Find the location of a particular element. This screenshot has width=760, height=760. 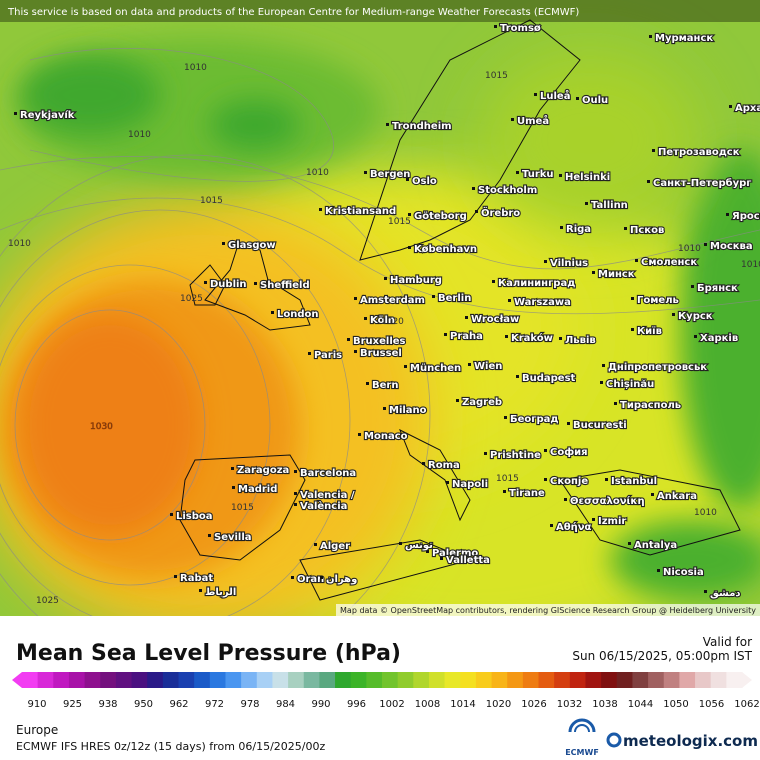

city-label: Prishtine is located at coordinates (515, 455).